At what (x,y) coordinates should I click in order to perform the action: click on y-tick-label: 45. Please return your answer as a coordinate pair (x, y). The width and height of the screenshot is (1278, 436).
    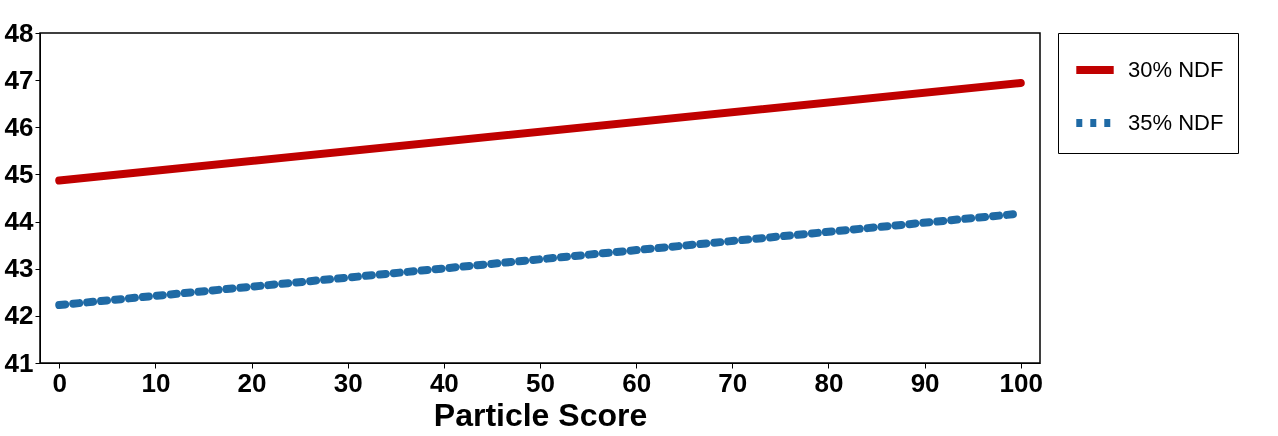
    Looking at the image, I should click on (19, 173).